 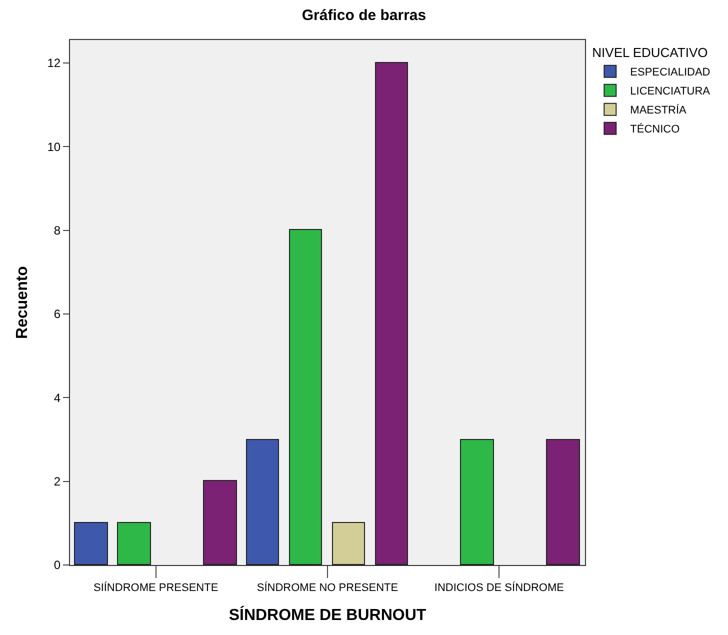 I want to click on x-axis-title: SÍNDROME DE BURNOUT, so click(x=327, y=614).